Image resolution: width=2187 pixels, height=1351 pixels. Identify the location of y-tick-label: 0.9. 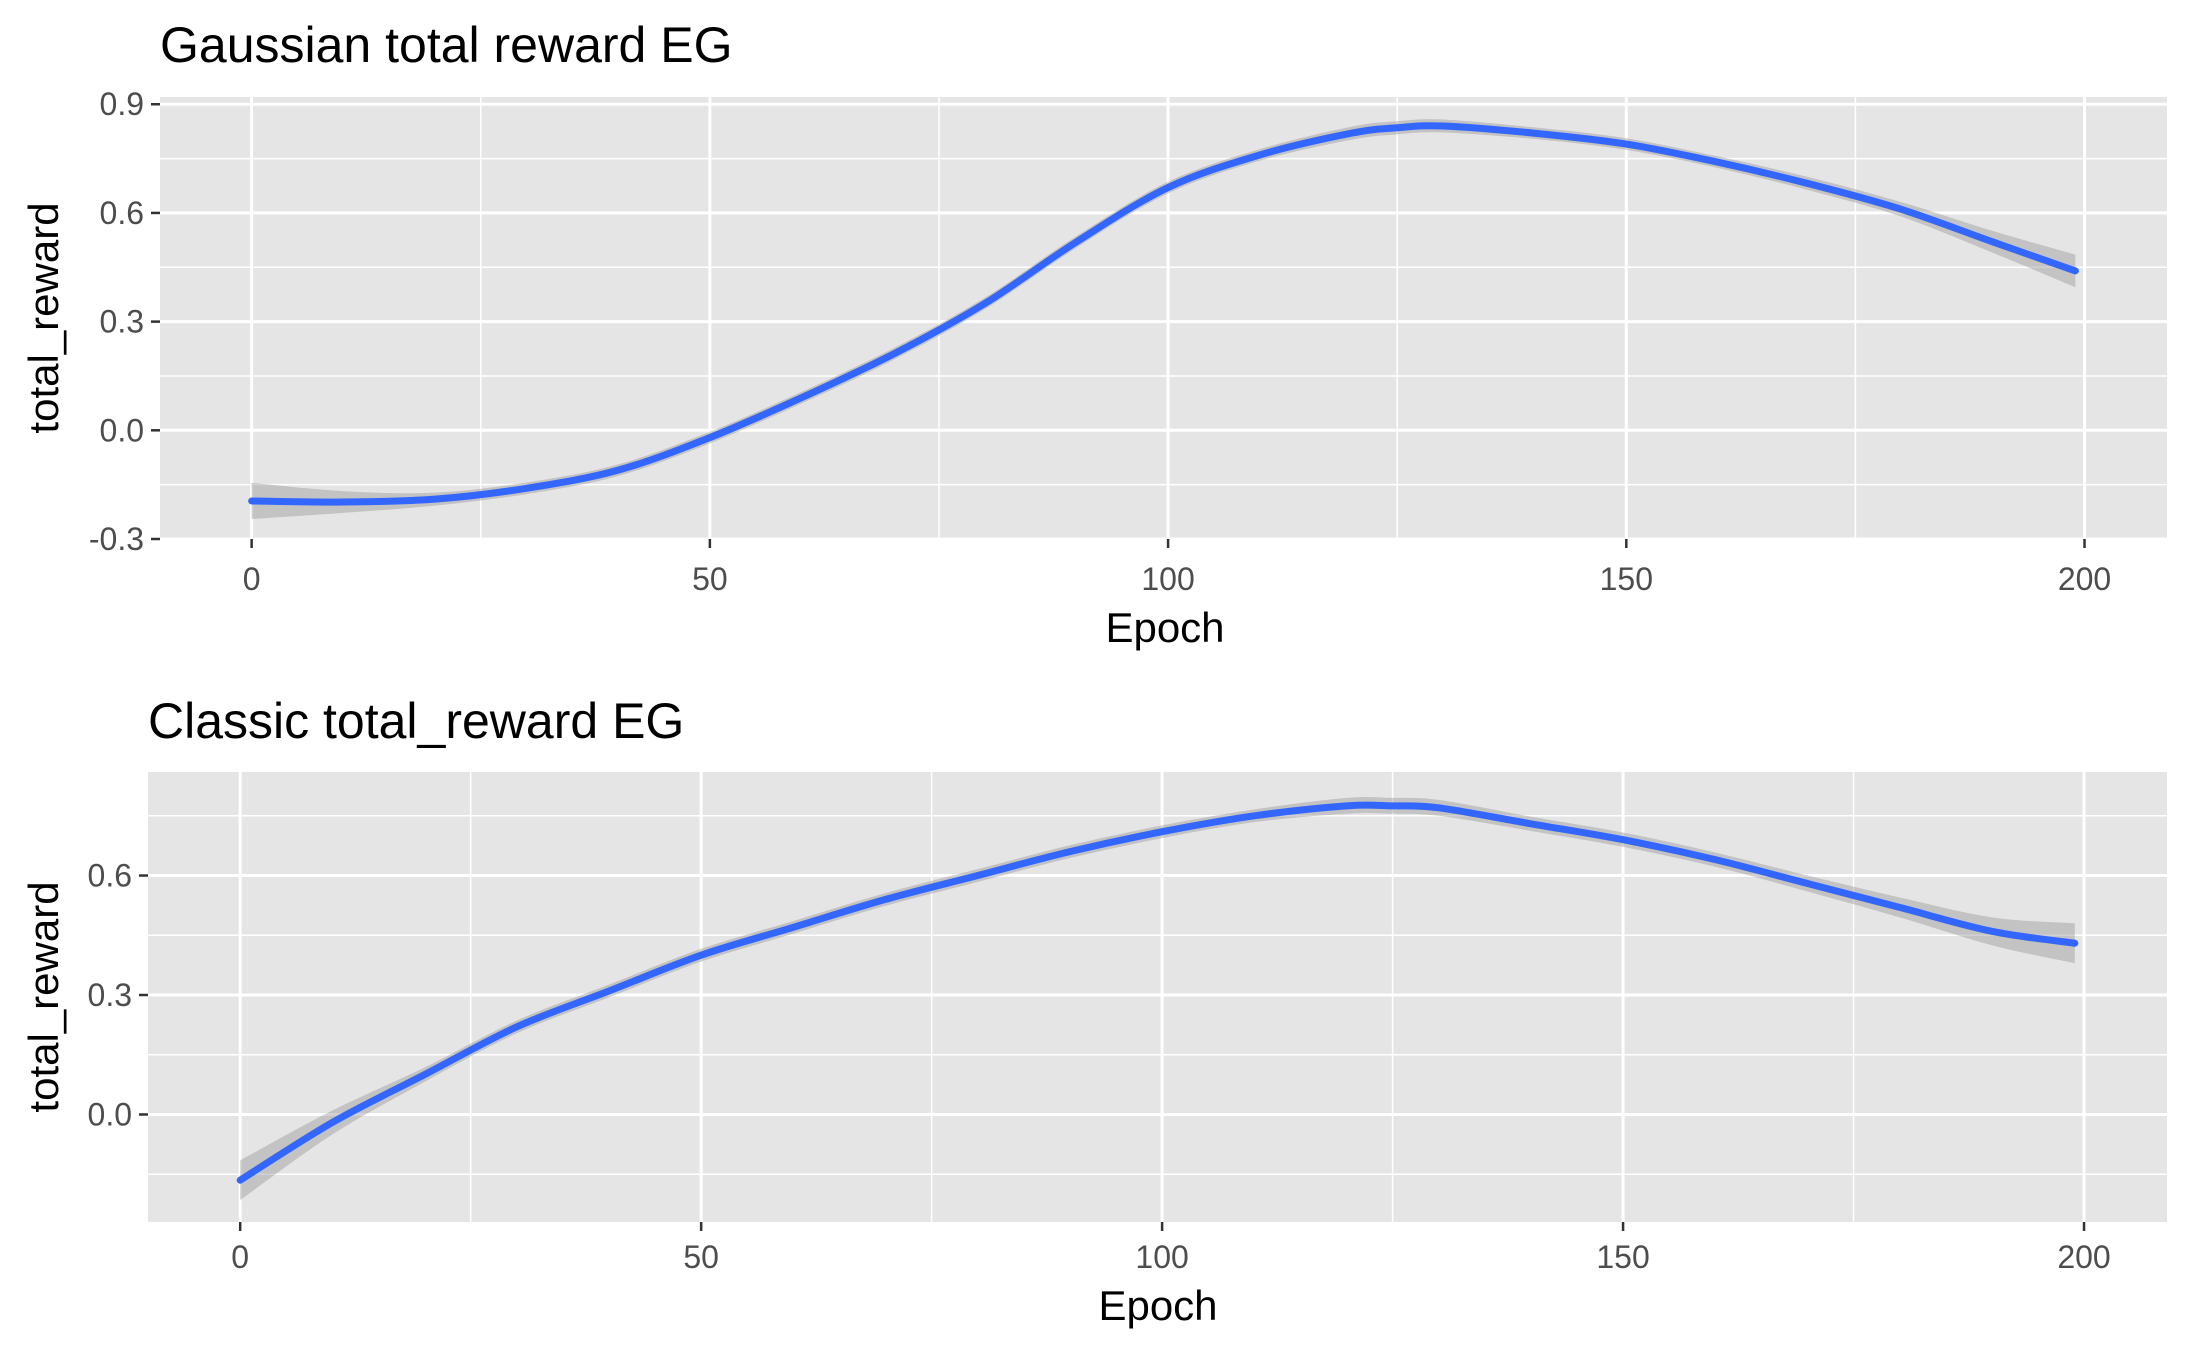
(122, 104).